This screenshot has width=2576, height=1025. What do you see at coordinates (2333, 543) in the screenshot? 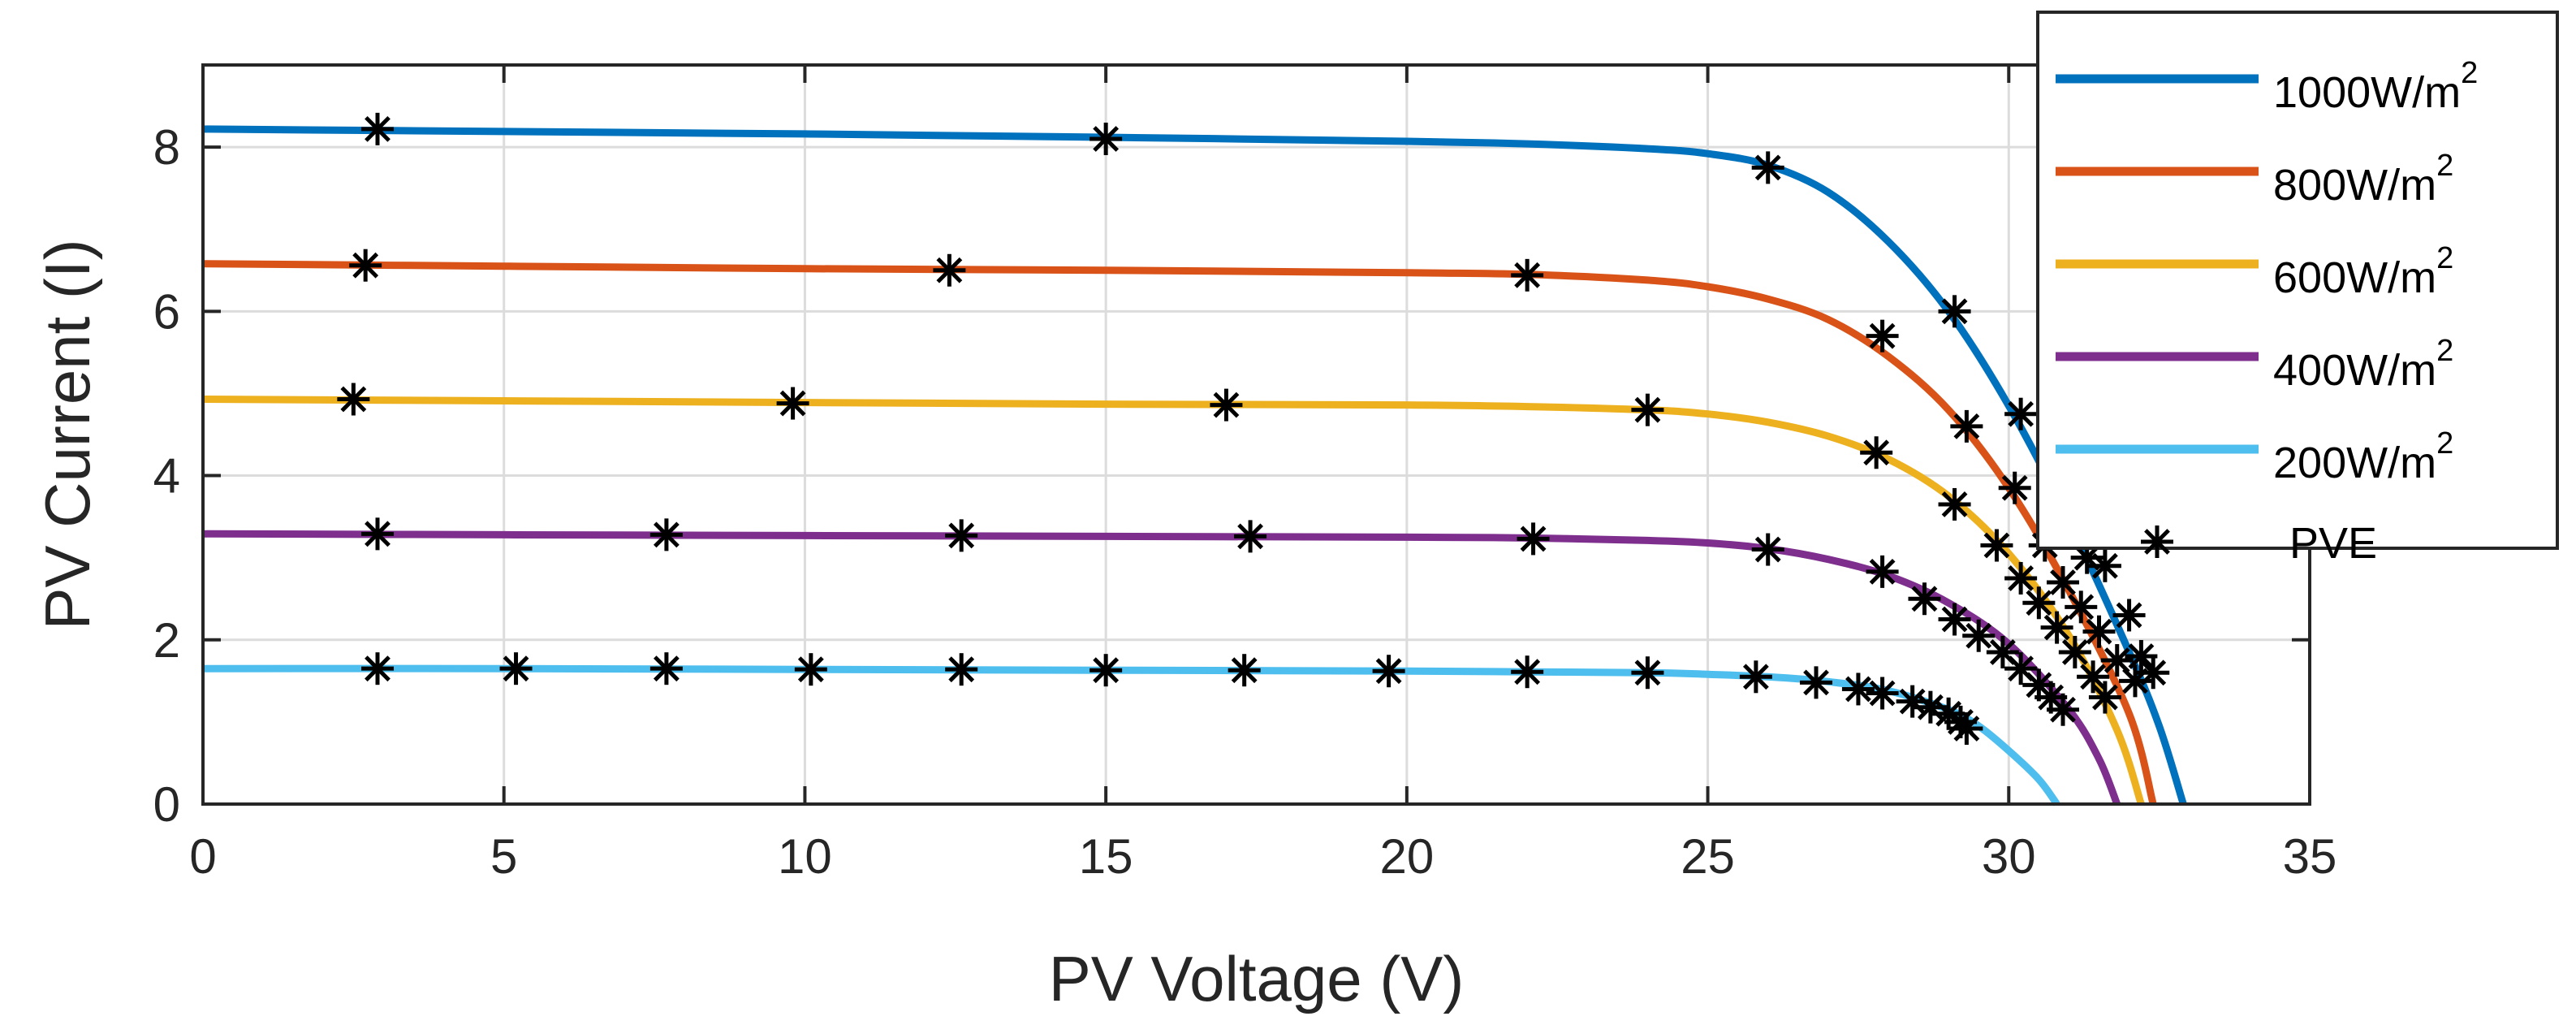
I see `legend-label-pve: PVE` at bounding box center [2333, 543].